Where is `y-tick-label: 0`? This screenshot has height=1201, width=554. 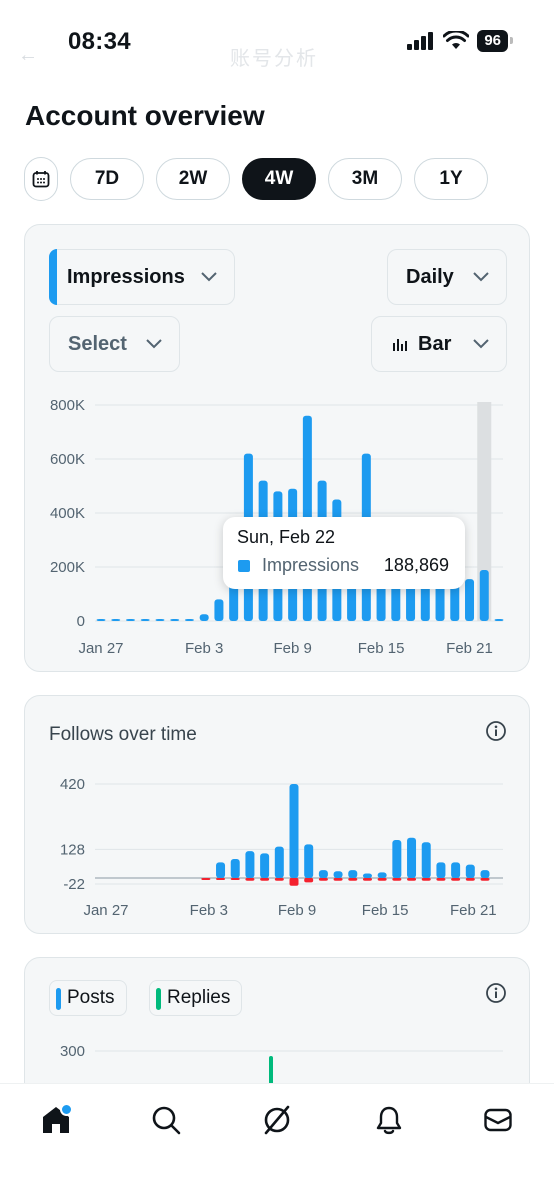
y-tick-label: 0 is located at coordinates (81, 621).